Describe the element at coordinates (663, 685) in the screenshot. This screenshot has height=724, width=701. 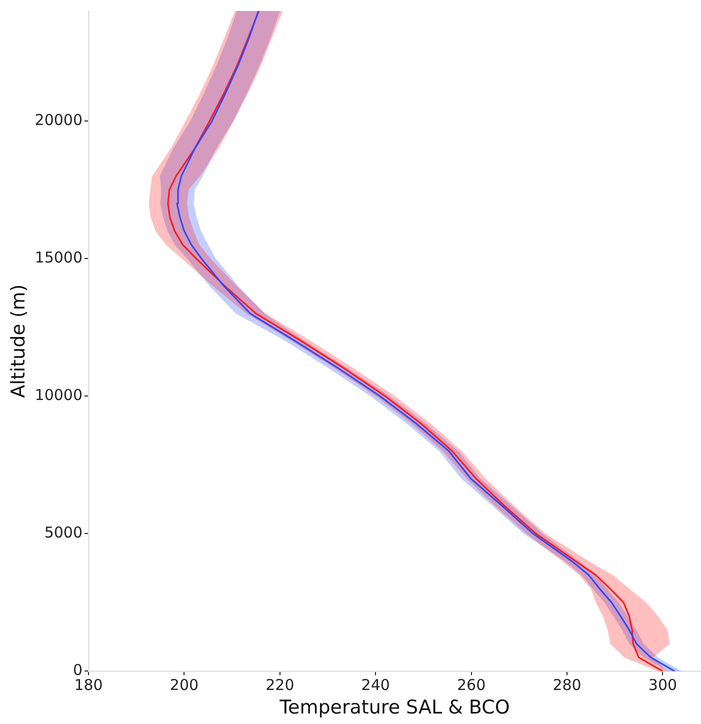
I see `x-tick-label: 300` at that location.